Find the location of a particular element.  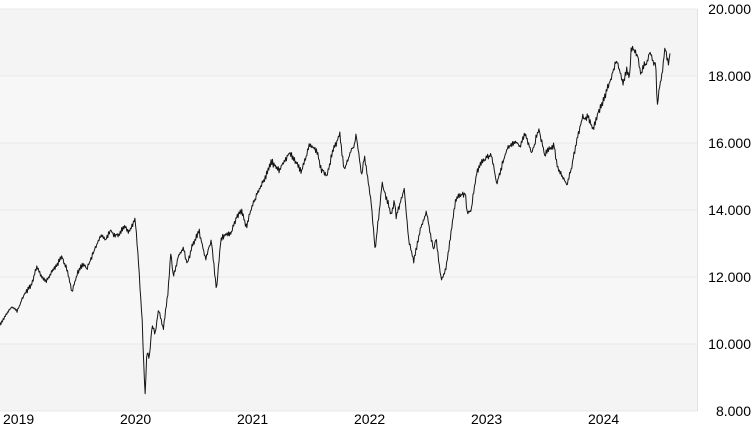

y-axis-label: 20.000 is located at coordinates (729, 9).